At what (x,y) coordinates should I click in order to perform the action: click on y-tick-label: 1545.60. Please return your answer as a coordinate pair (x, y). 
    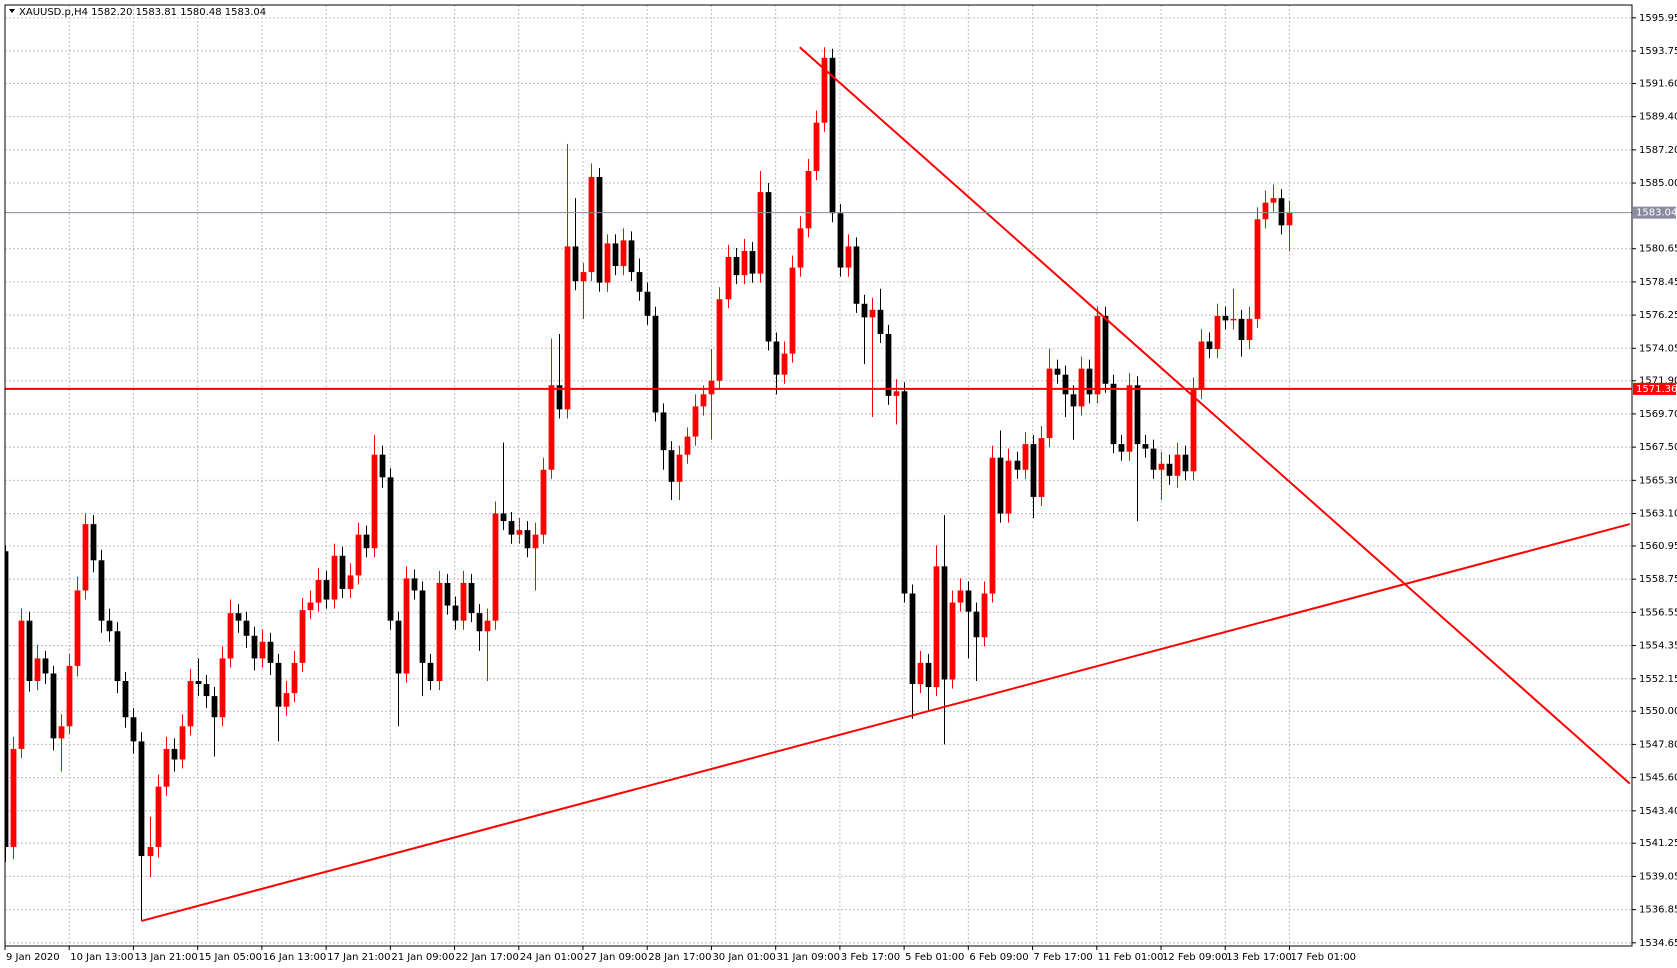
    Looking at the image, I should click on (1658, 778).